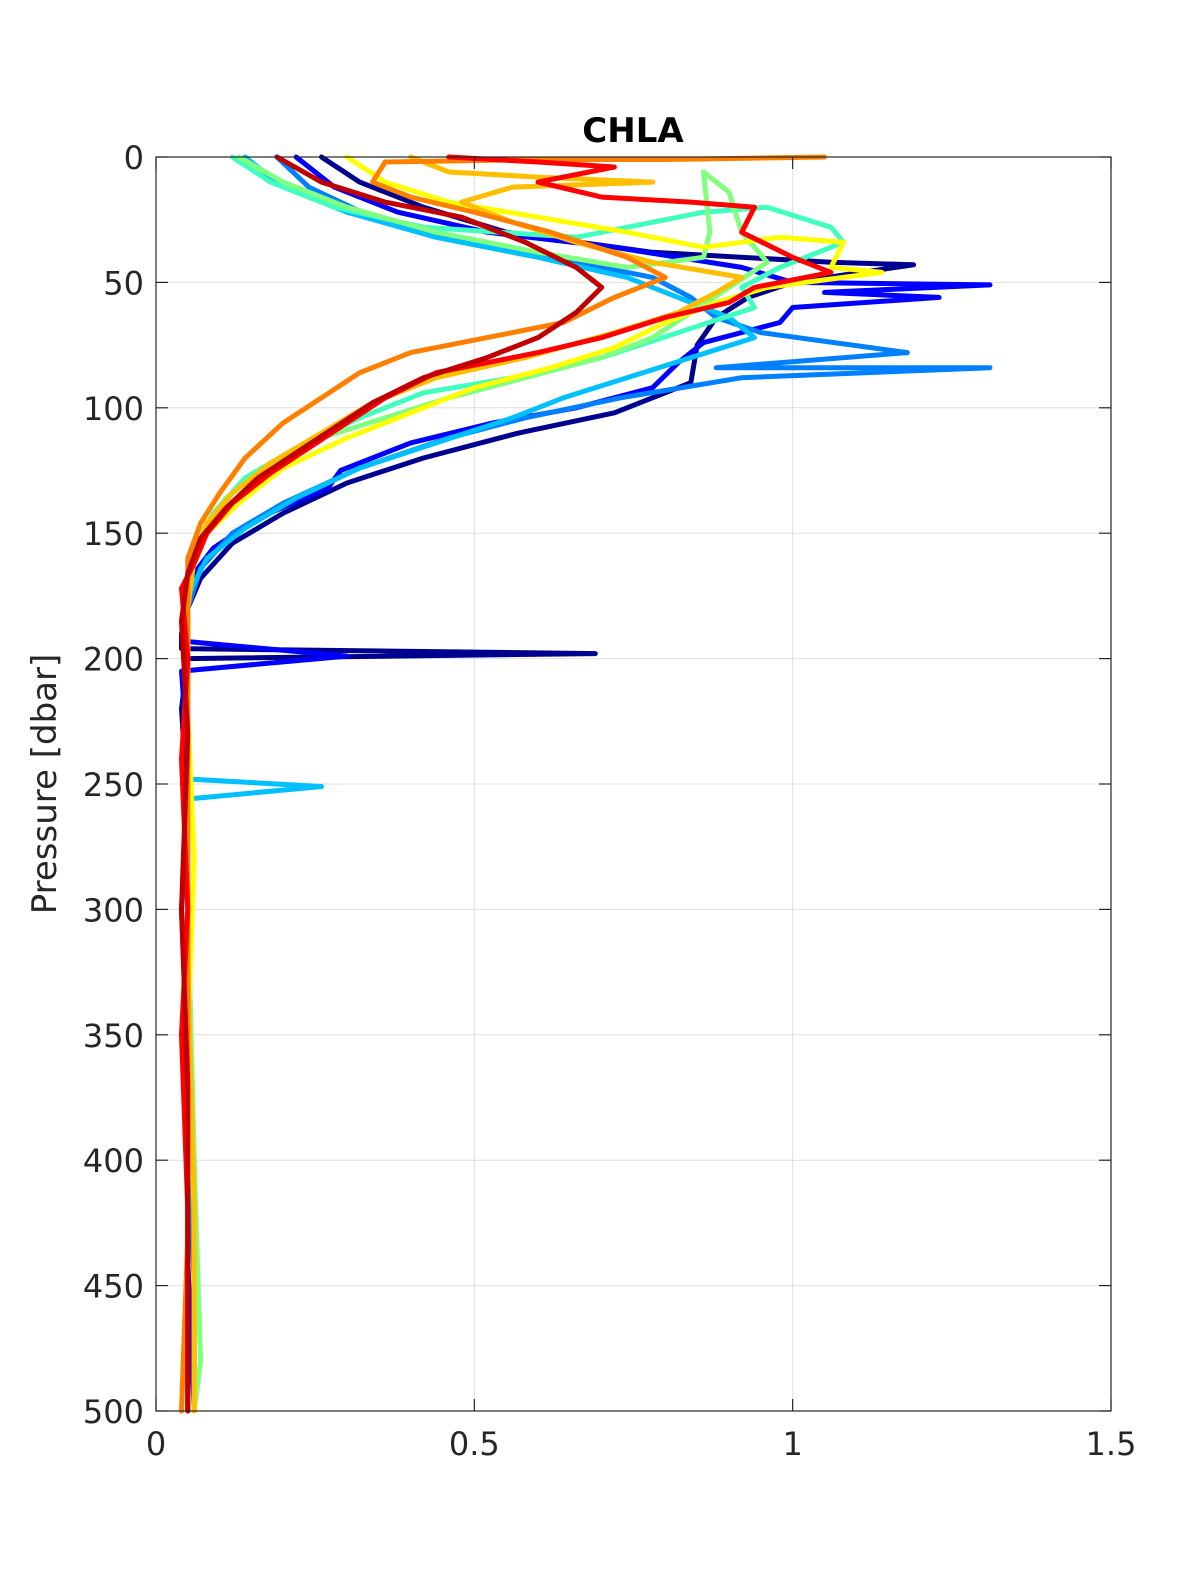 The image size is (1200, 1575). Describe the element at coordinates (113, 409) in the screenshot. I see `y-tick-label: 100` at that location.